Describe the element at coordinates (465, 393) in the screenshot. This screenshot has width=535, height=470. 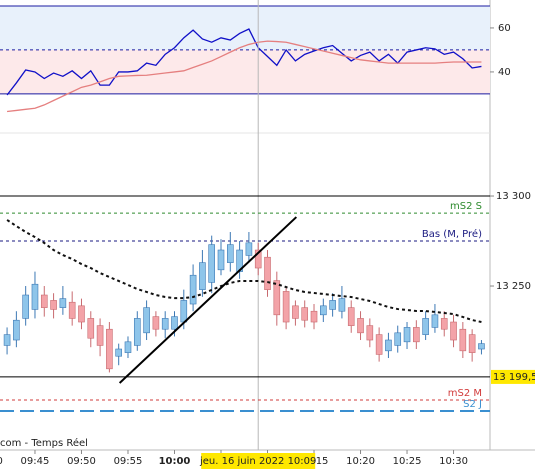
I see `level-label: mS2 M` at that location.